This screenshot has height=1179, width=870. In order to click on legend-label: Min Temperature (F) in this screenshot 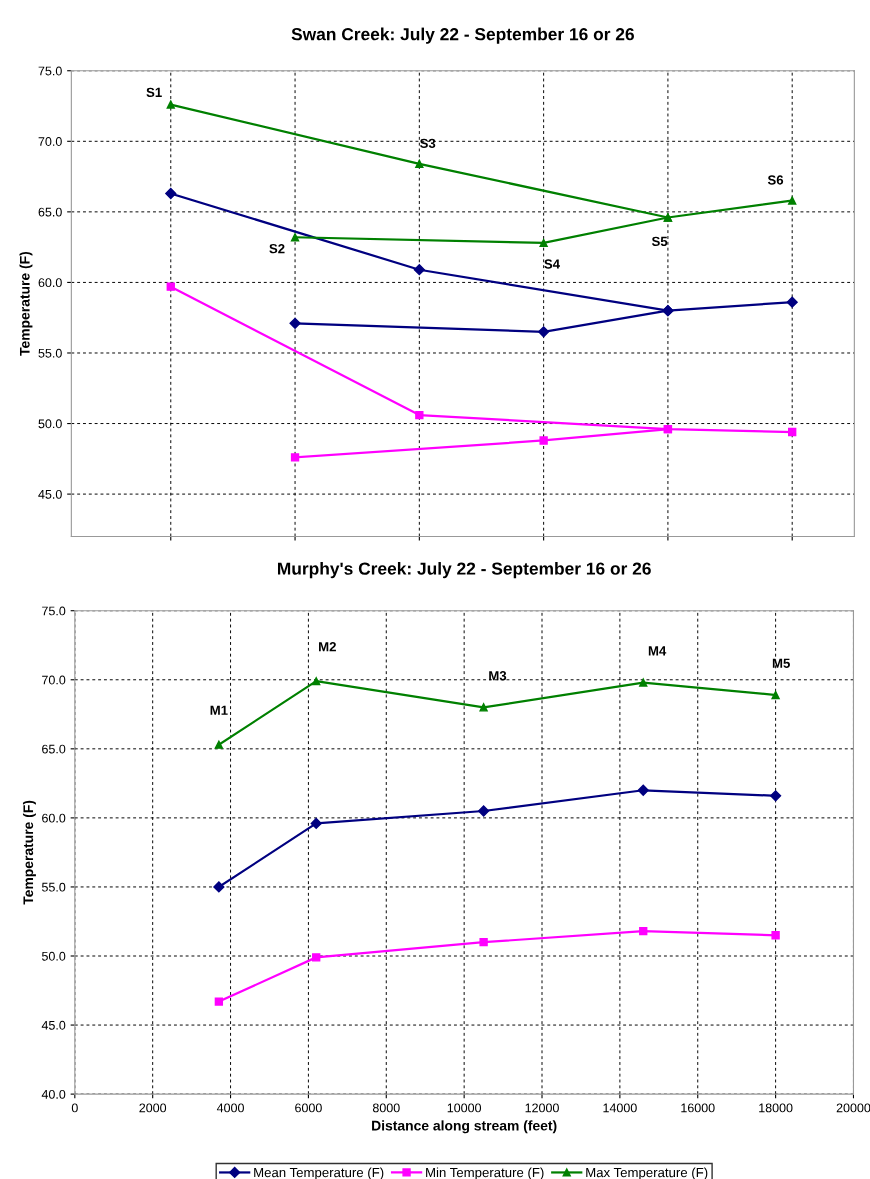, I will do `click(485, 1173)`.